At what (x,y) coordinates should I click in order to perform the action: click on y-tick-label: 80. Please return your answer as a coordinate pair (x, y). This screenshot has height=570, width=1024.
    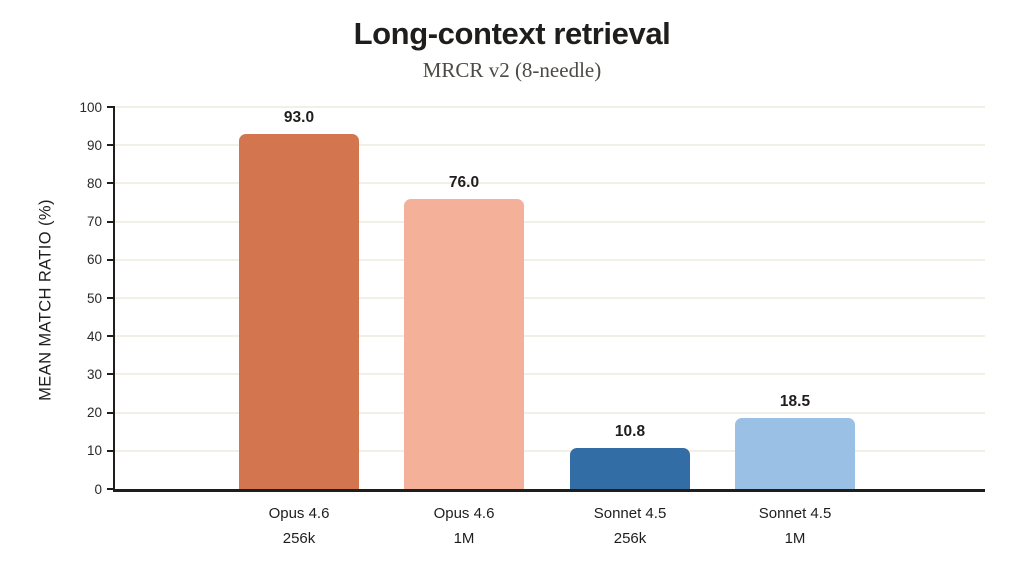
    Looking at the image, I should click on (94, 183).